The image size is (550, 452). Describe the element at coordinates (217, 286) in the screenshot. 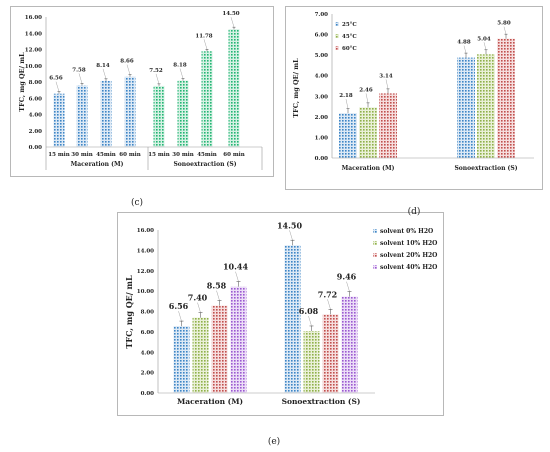

I see `panel-e-data-label: 8.58` at that location.